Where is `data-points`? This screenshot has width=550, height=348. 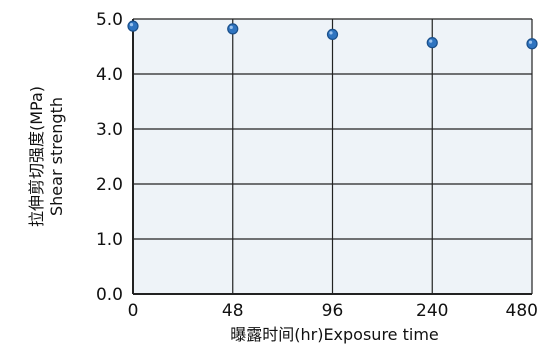 data-points is located at coordinates (332, 35).